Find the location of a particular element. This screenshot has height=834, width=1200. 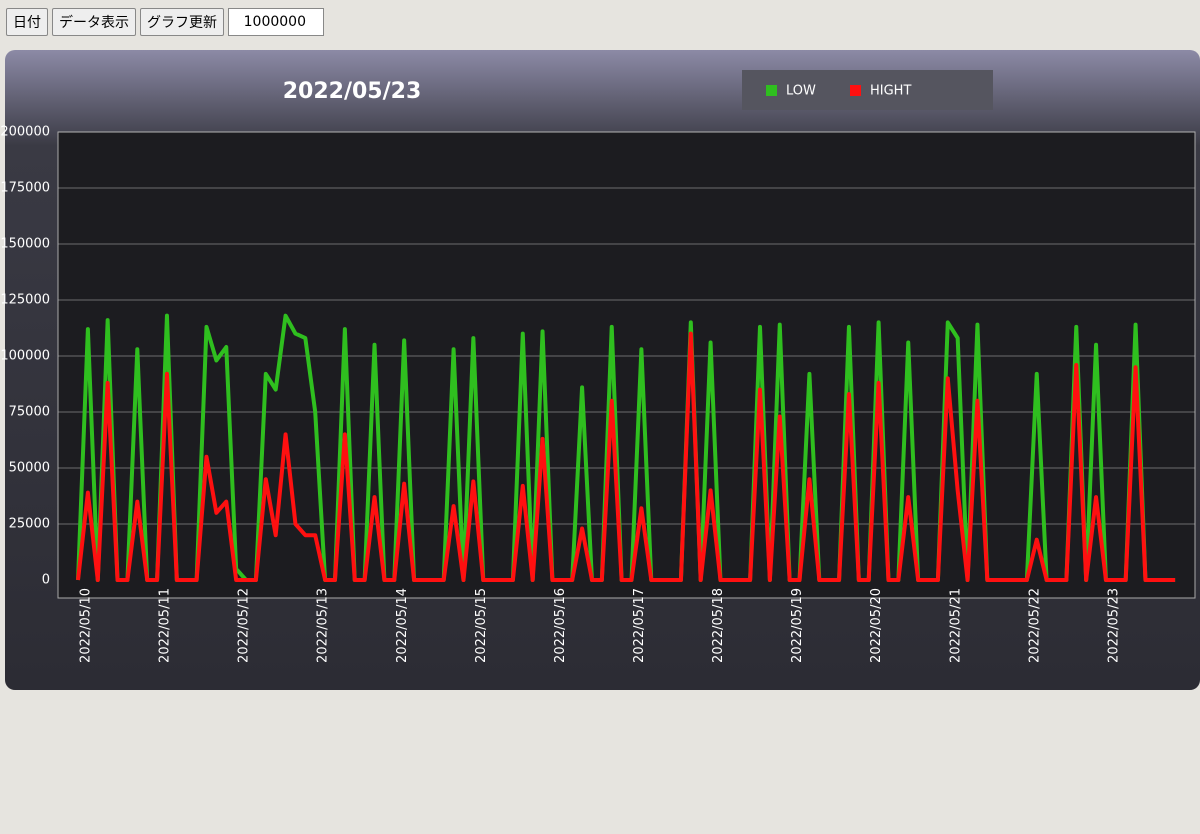

x-tick-label: 2022/05/11 is located at coordinates (165, 625).